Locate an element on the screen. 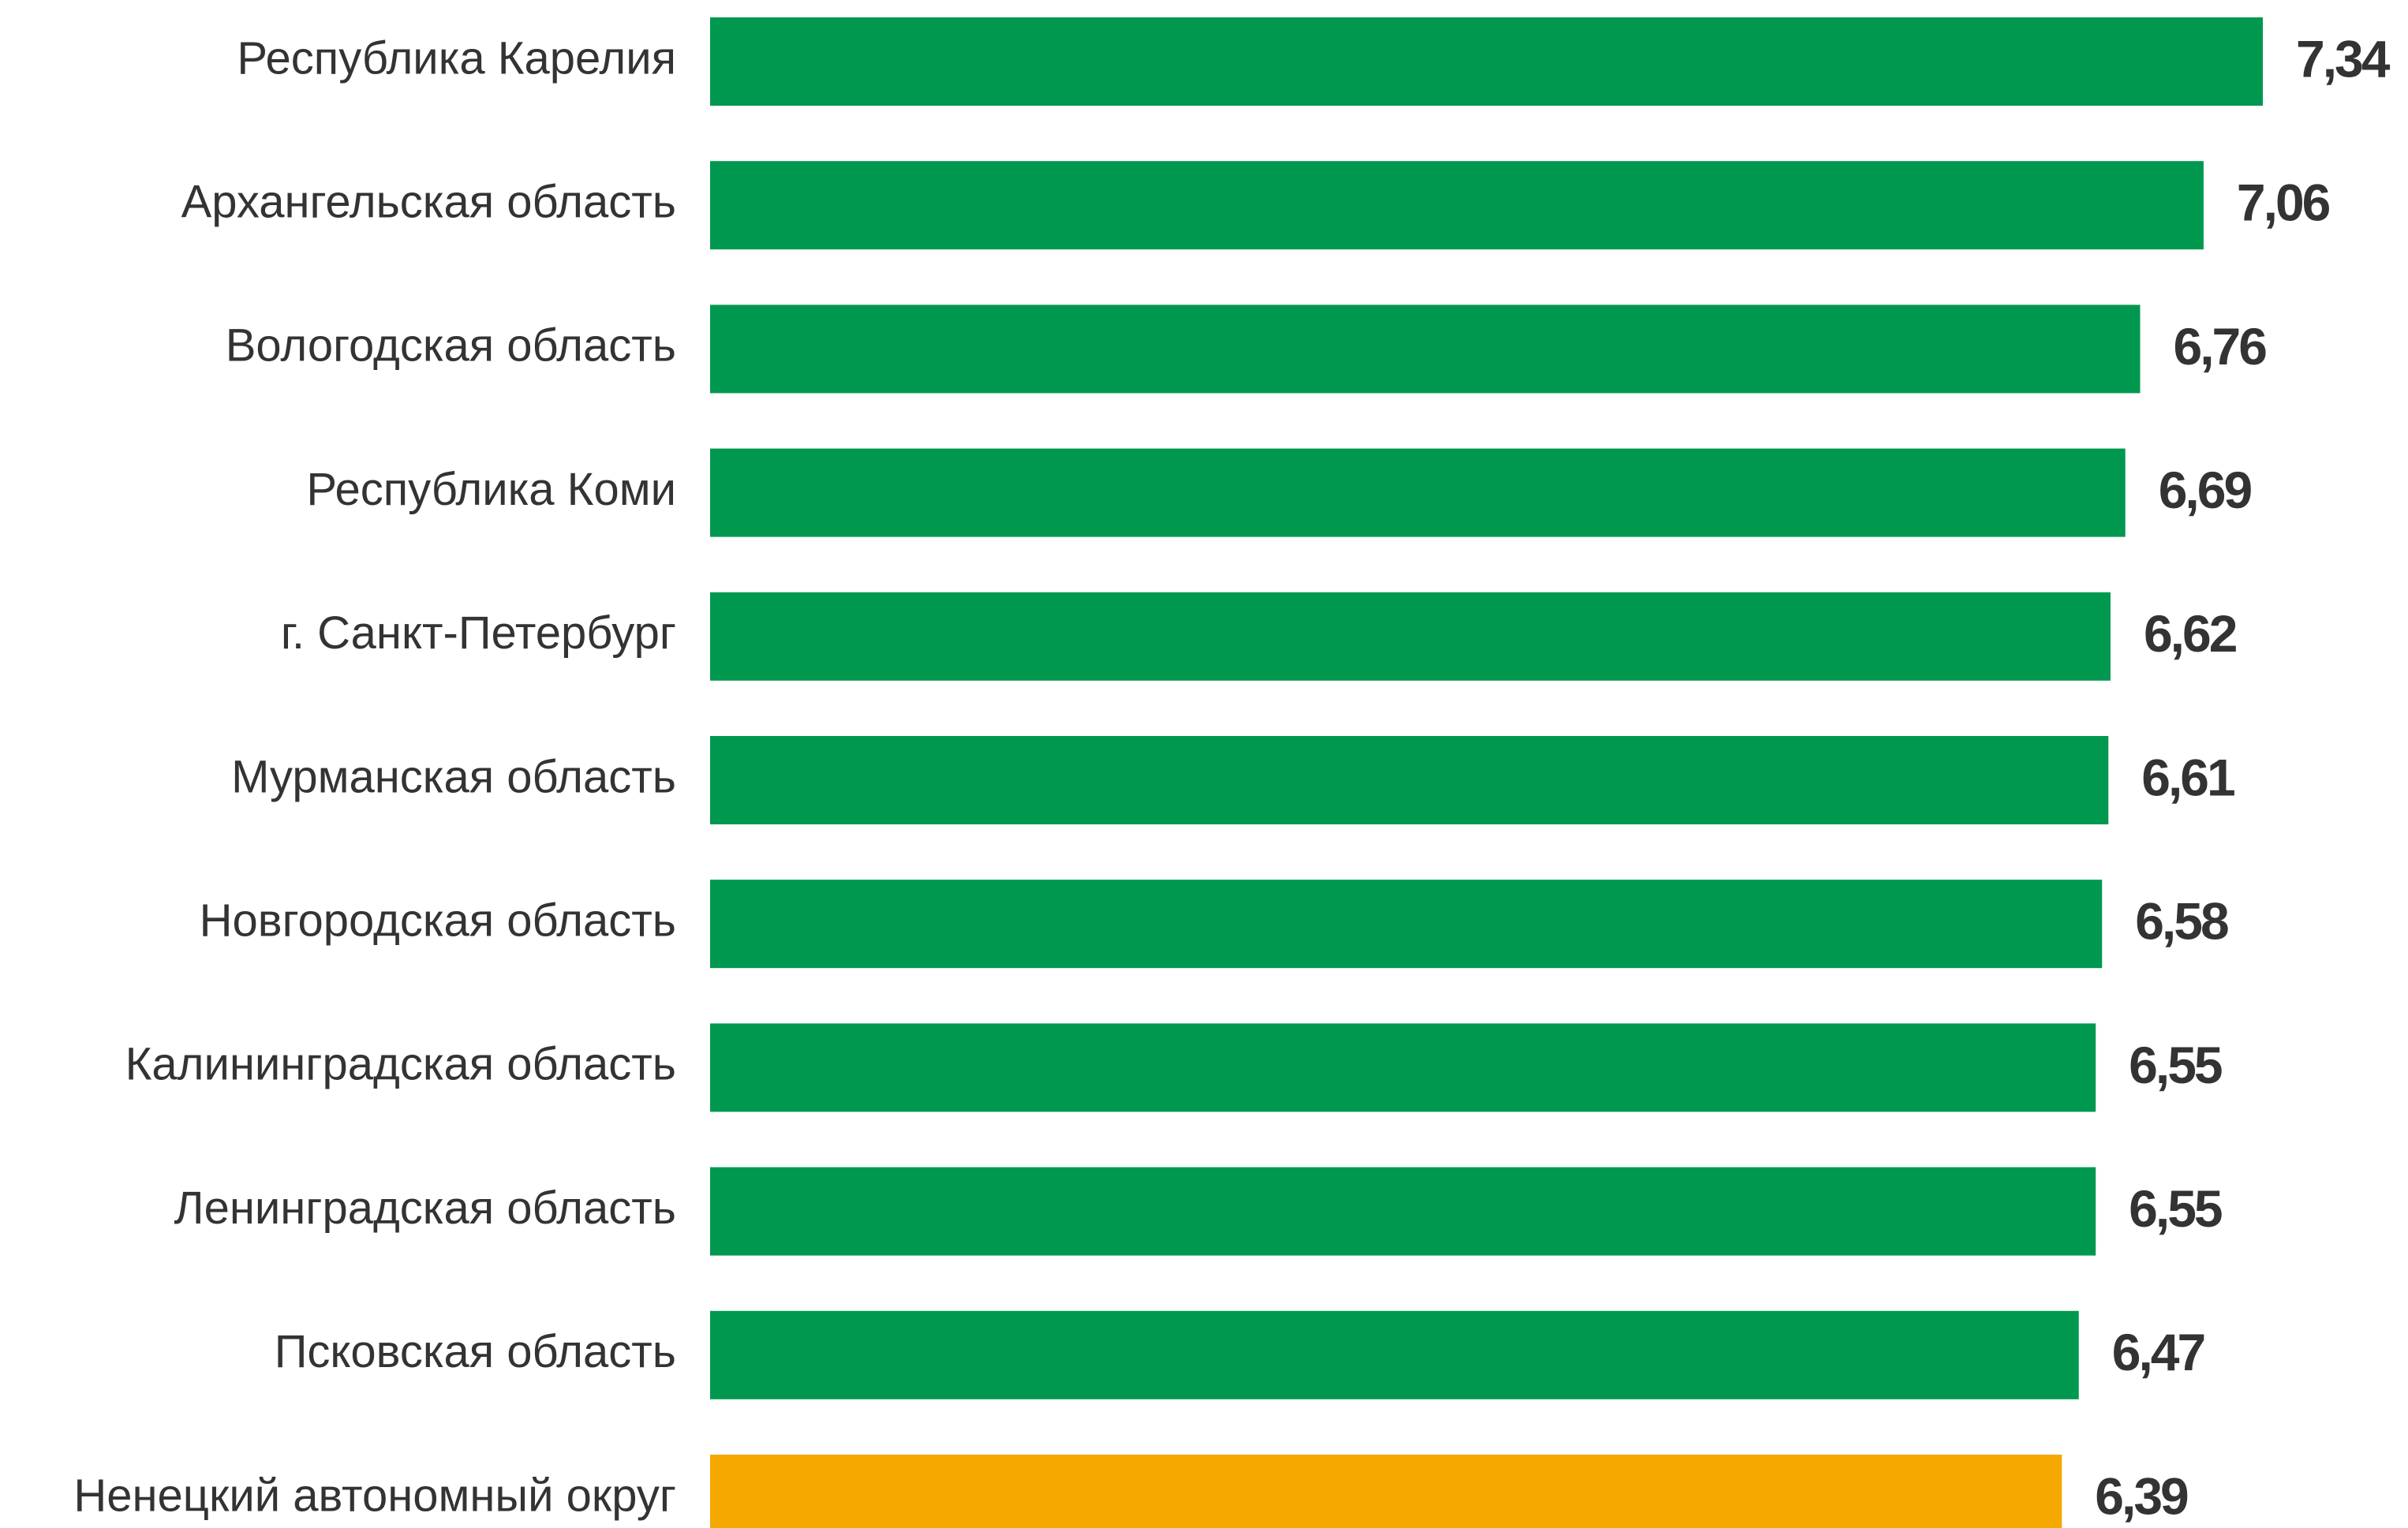 The width and height of the screenshot is (2408, 1528). value-label: 6,76 is located at coordinates (2220, 346).